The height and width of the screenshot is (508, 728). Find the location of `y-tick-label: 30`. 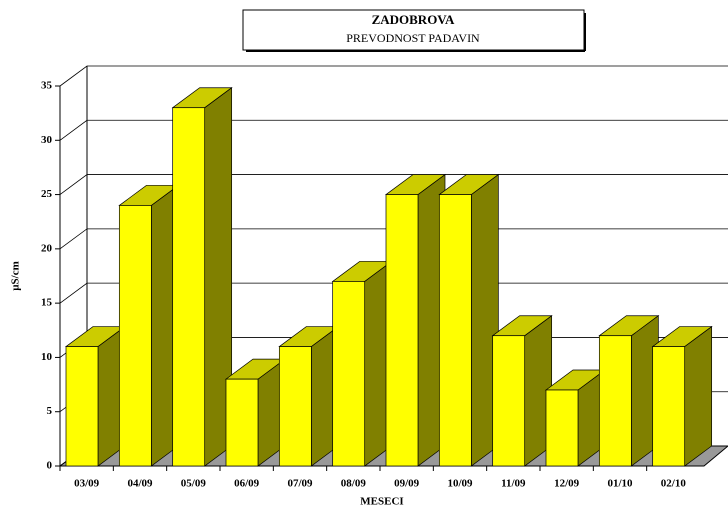

y-tick-label: 30 is located at coordinates (47, 140).